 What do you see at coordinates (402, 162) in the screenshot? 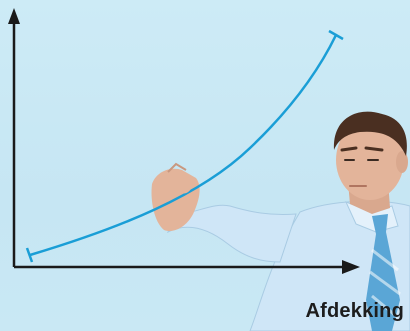
I see `ear` at bounding box center [402, 162].